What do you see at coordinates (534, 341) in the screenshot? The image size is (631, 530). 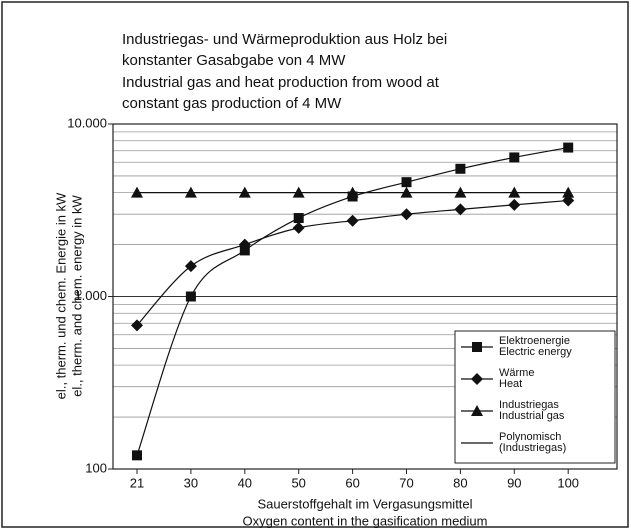 I see `legend-label: Elektroenergie` at bounding box center [534, 341].